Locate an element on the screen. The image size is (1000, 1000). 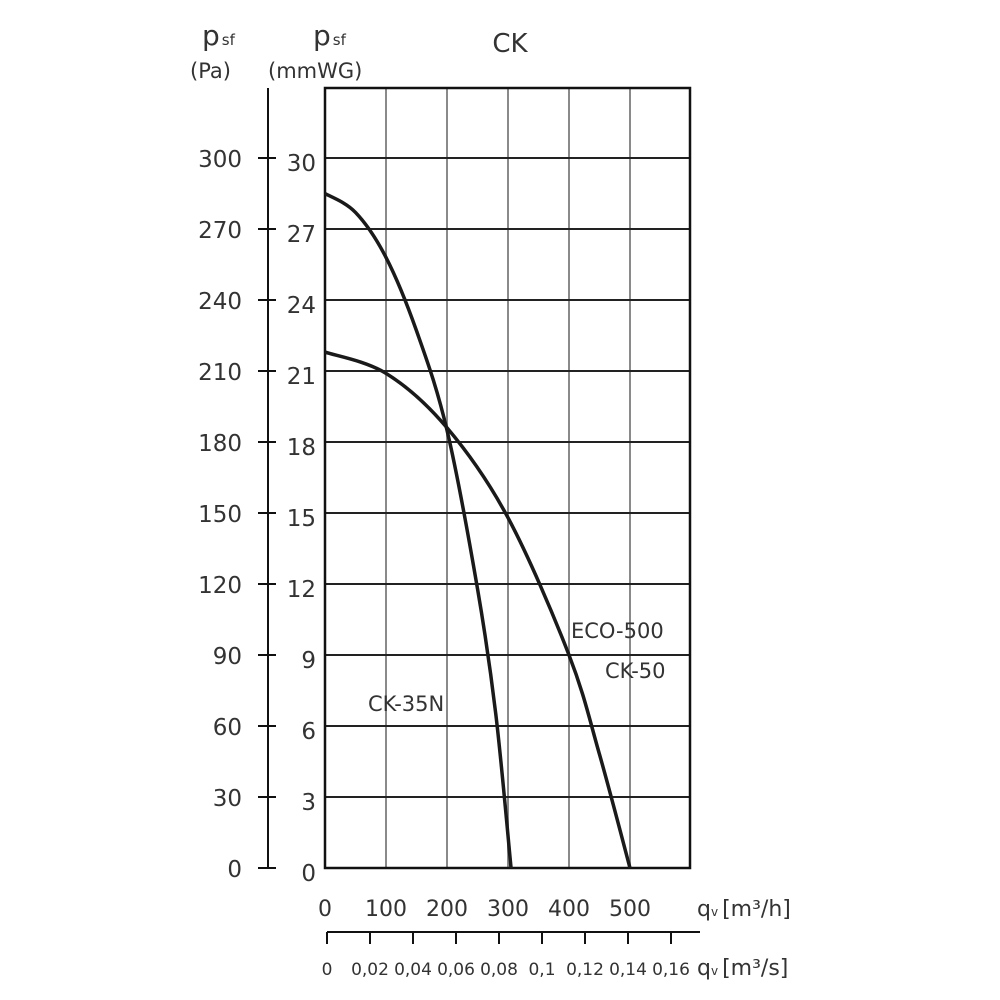
y-tick-label-pa: 300 is located at coordinates (220, 160).